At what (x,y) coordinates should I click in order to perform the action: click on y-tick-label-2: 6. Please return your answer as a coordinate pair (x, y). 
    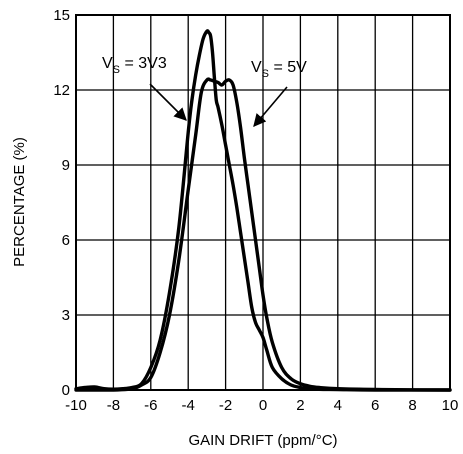
    Looking at the image, I should click on (66, 240).